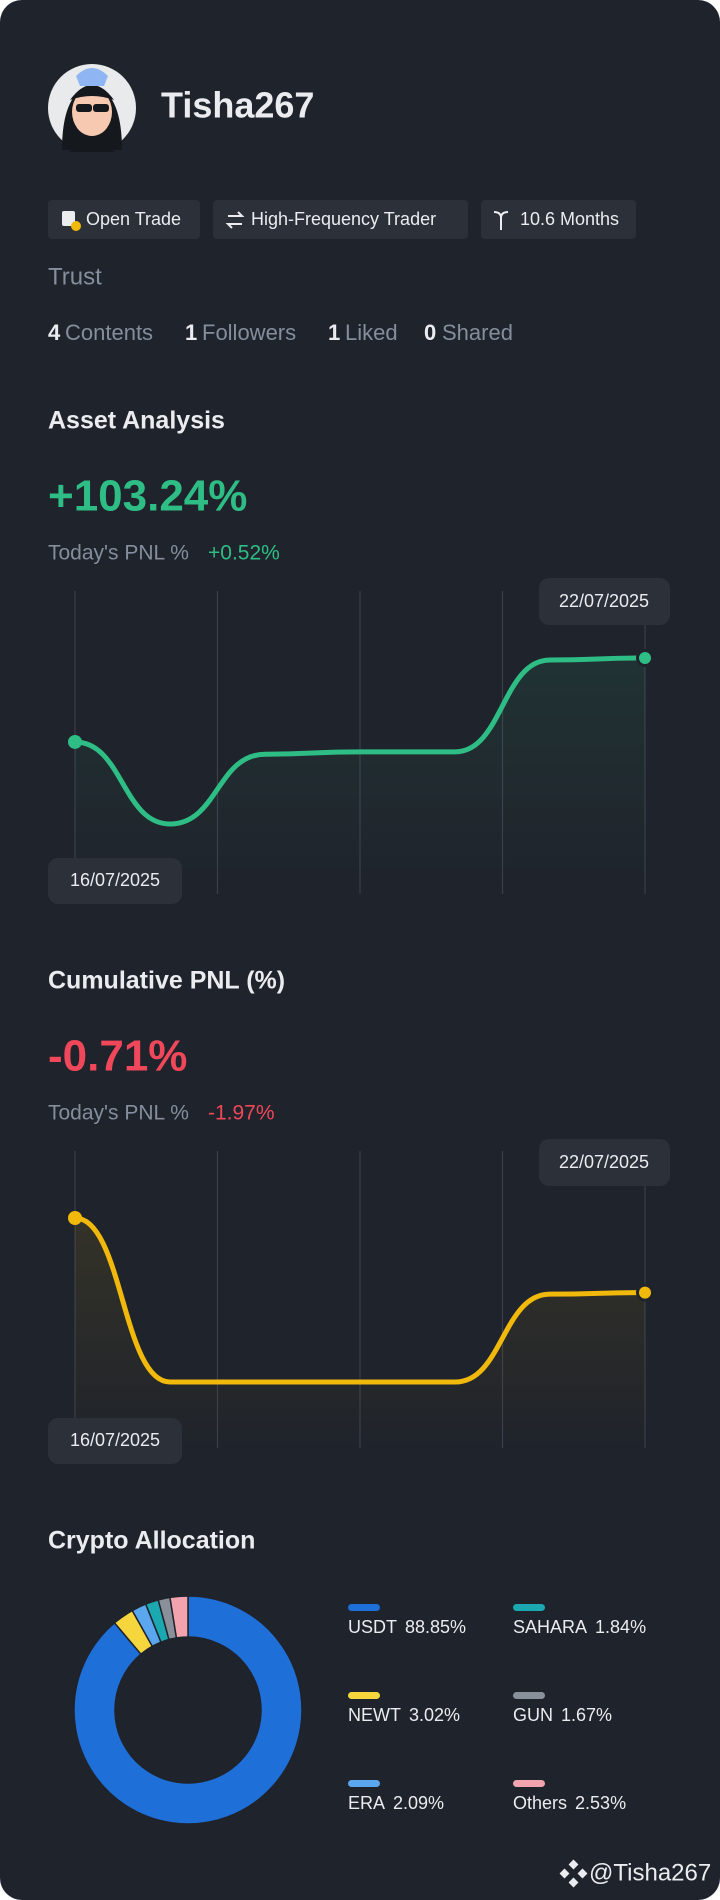 The height and width of the screenshot is (1900, 720). I want to click on legend-value: 3.02%, so click(434, 1715).